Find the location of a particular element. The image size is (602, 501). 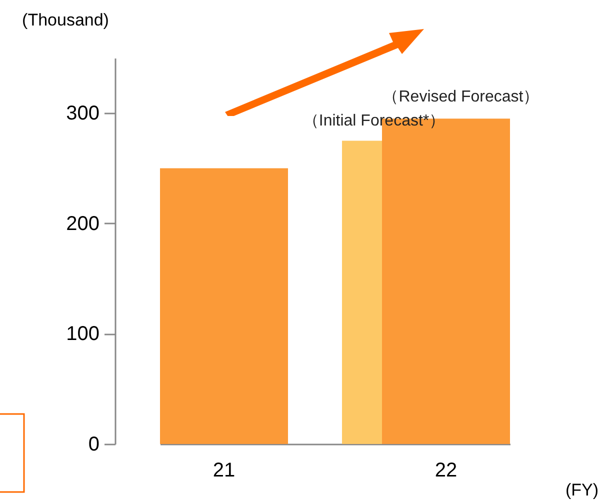

y-tick-label: 0 is located at coordinates (94, 445).